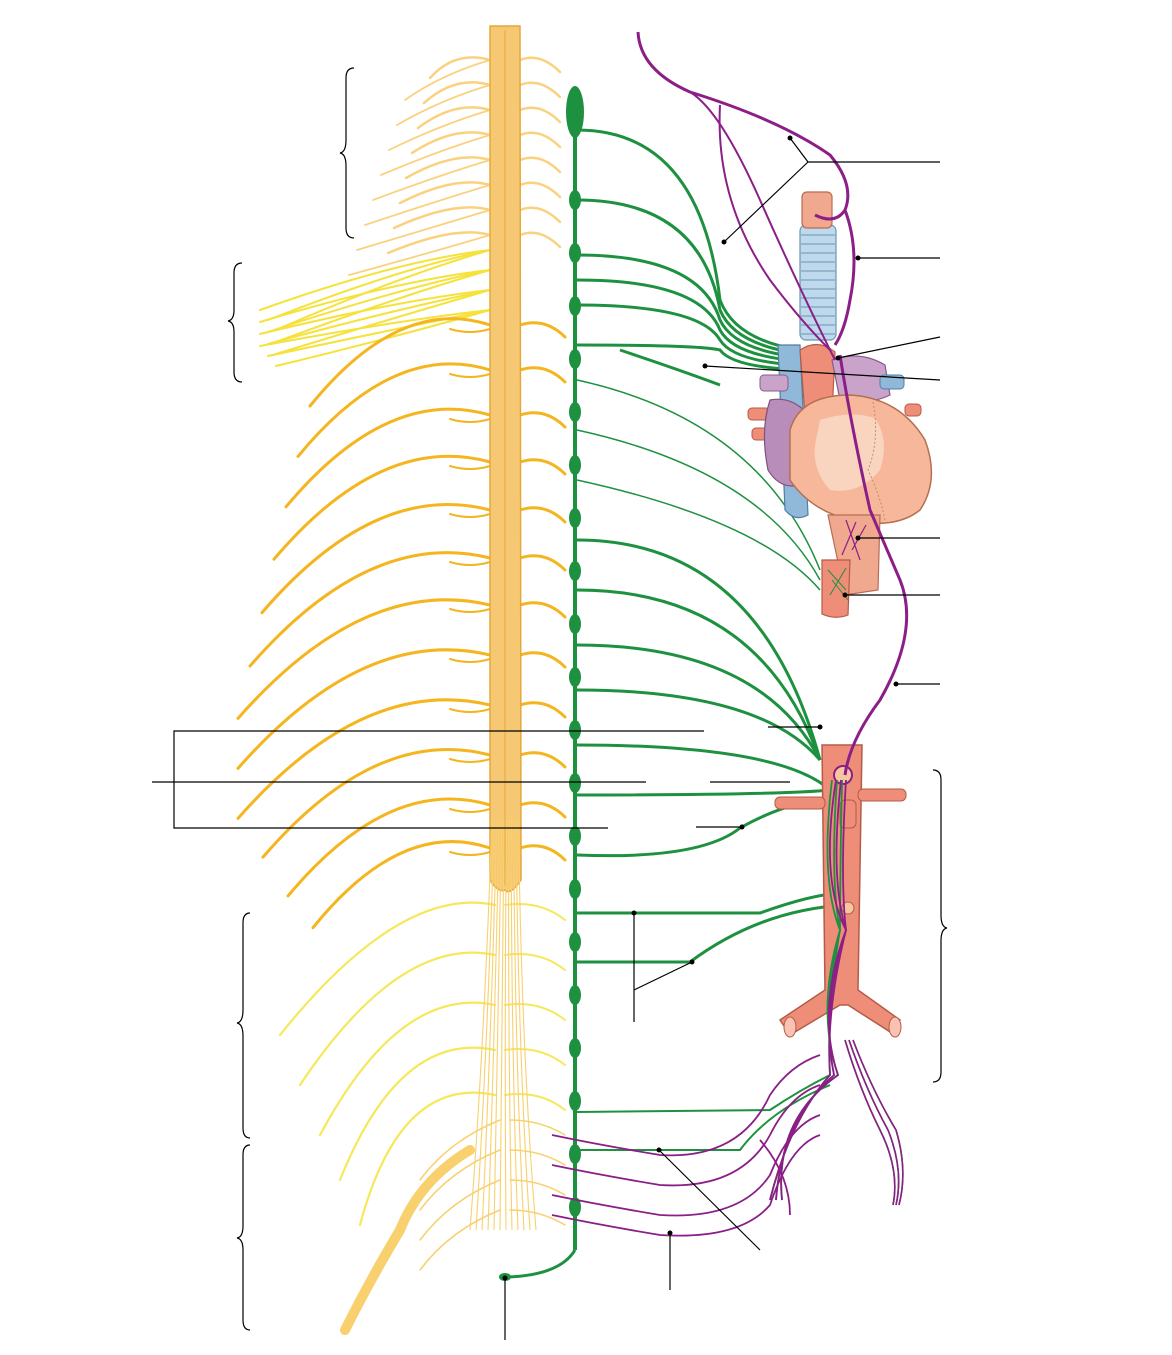 The image size is (1172, 1355). I want to click on pelvic-splanchnic-nerve, so click(686, 1165).